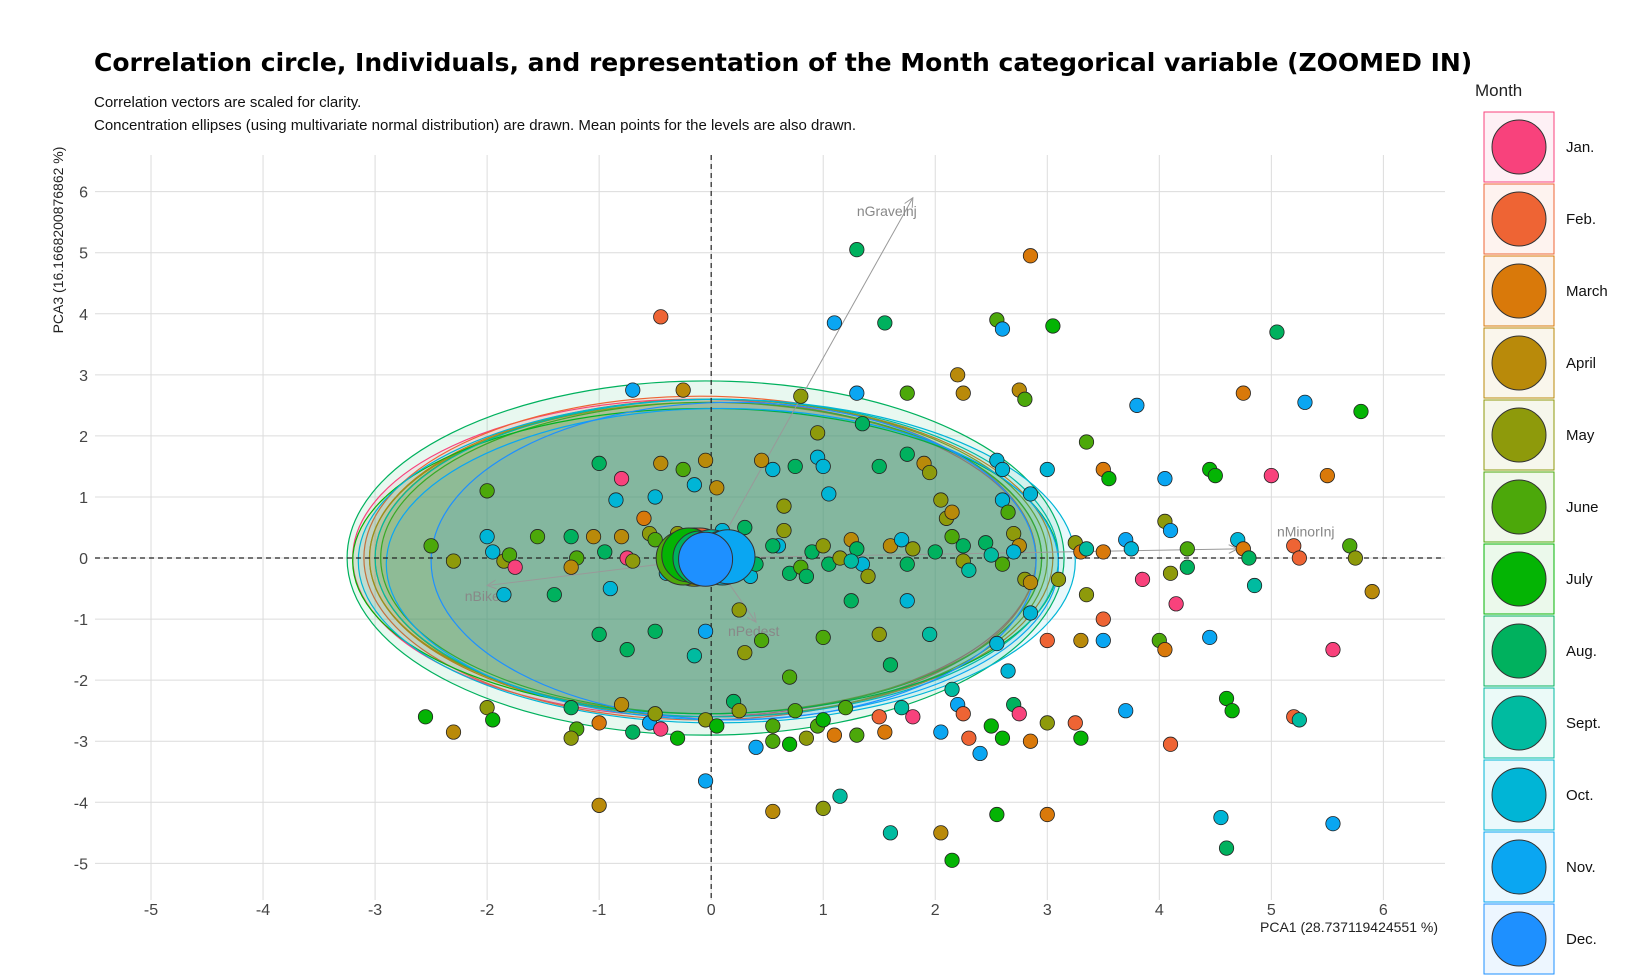  Describe the element at coordinates (812, 378) in the screenshot. I see `vector-ngravelnj` at that location.